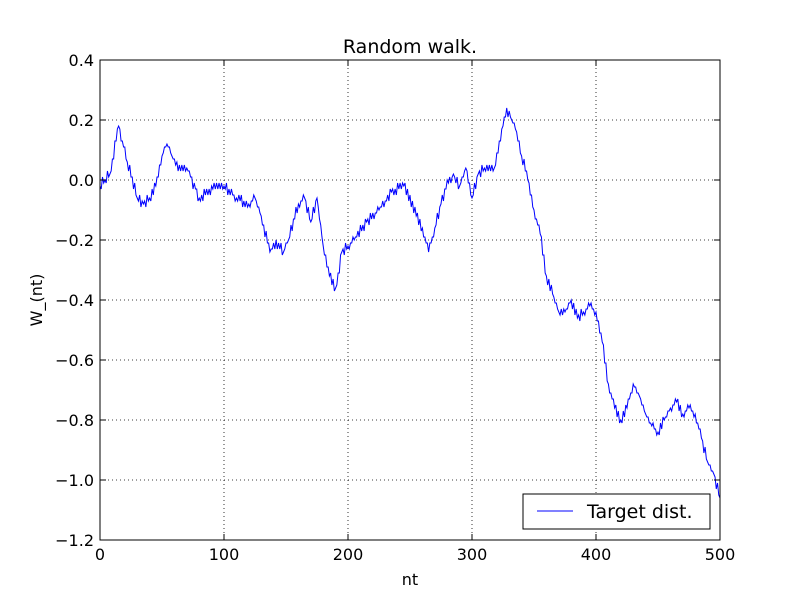  What do you see at coordinates (74, 240) in the screenshot?
I see `y-tick-label: −0.2` at bounding box center [74, 240].